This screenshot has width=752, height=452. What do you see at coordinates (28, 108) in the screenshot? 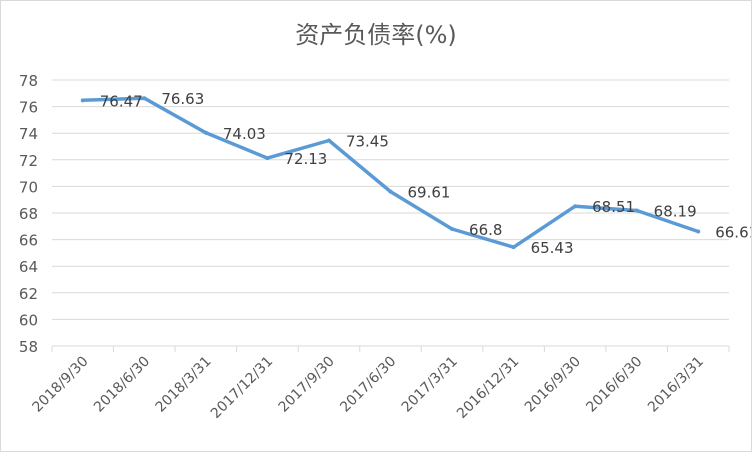
I see `y-tick-label: 76` at bounding box center [28, 108].